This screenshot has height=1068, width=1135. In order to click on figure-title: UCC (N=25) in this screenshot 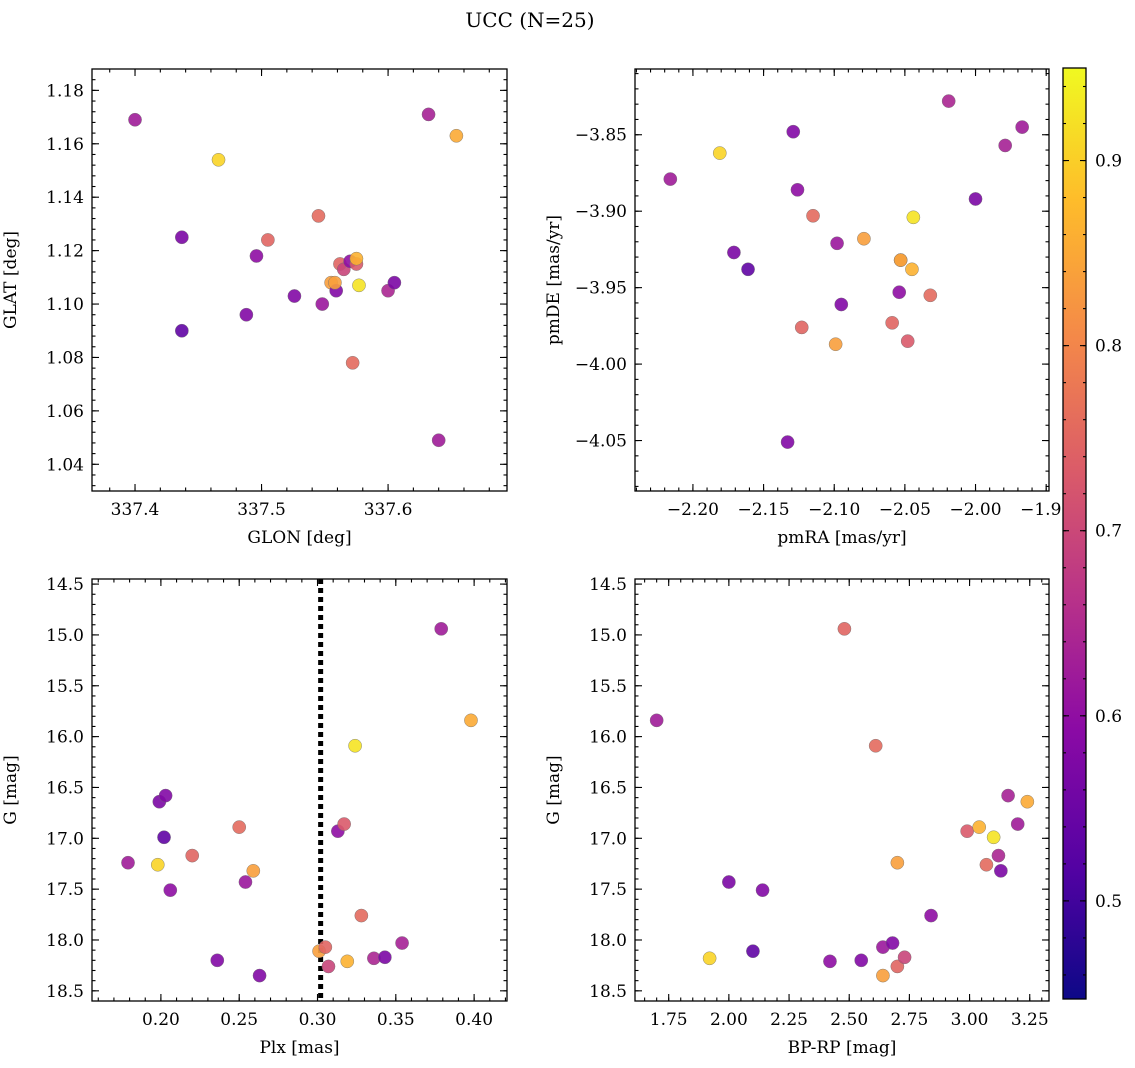, I will do `click(529, 20)`.